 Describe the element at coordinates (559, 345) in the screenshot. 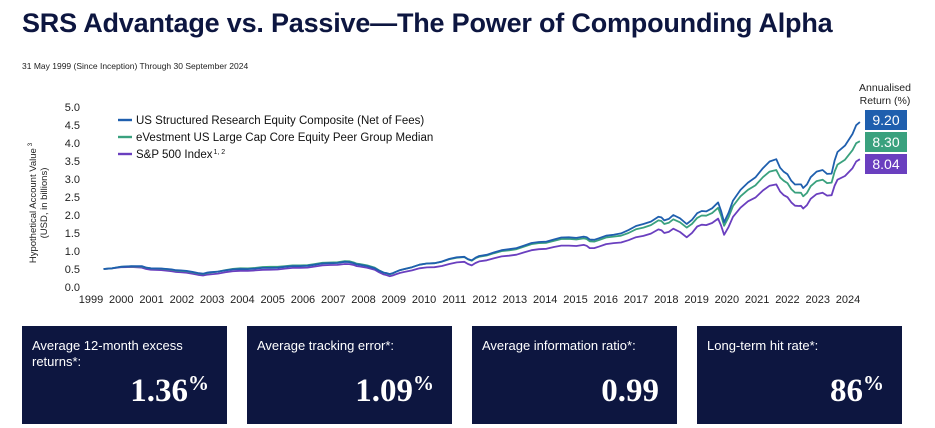

I see `stat-label: Average information ratio*:` at that location.